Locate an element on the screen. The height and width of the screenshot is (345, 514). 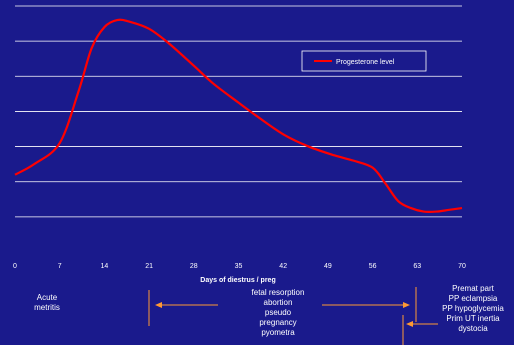
x-tick-label: 35 is located at coordinates (239, 266).